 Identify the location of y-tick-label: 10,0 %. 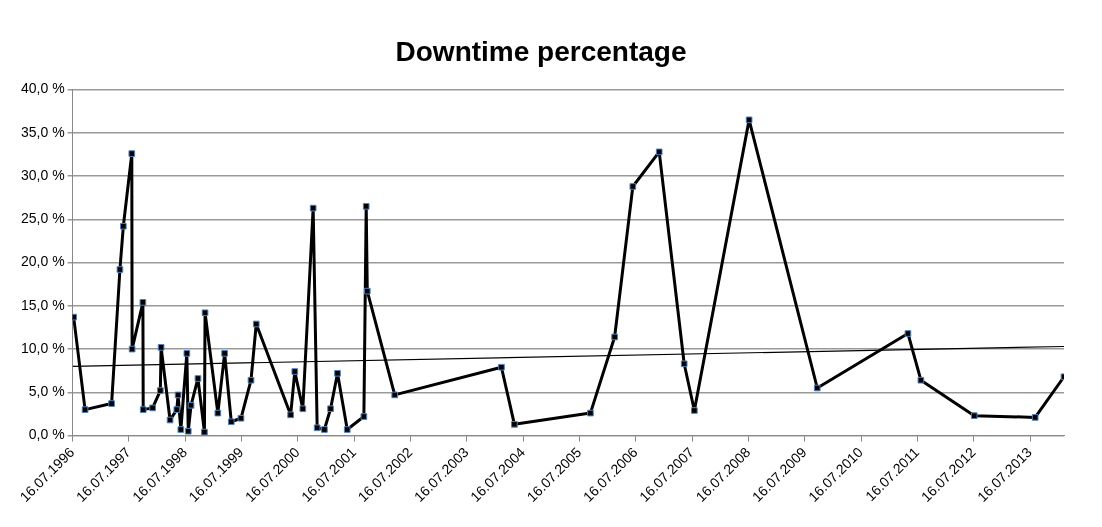
(42, 347).